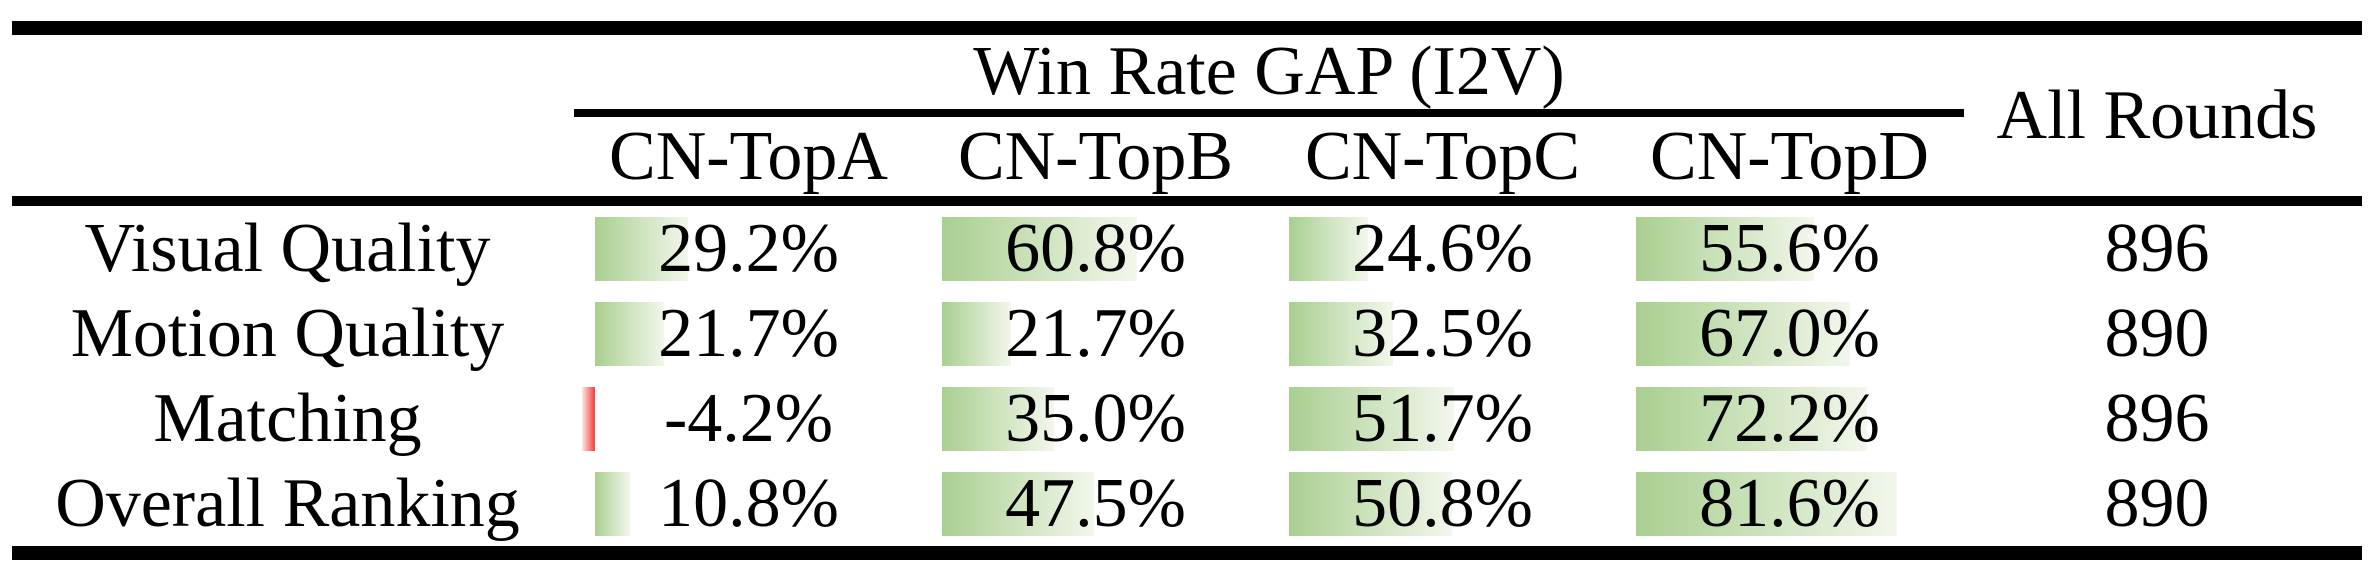  I want to click on win-rate-cell: 67.0%, so click(1789, 333).